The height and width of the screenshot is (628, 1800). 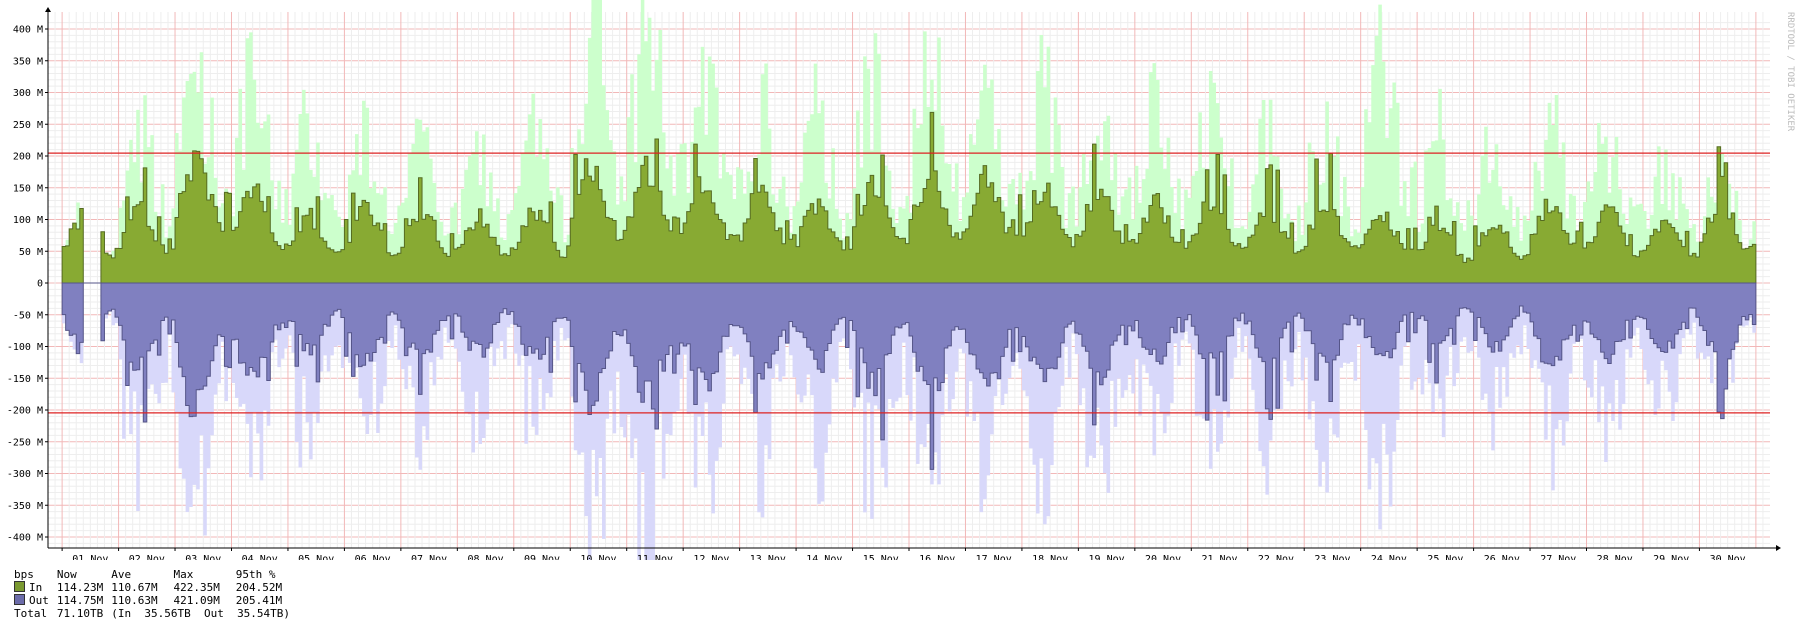 What do you see at coordinates (80, 600) in the screenshot?
I see `legend-out-now: 114.75M` at bounding box center [80, 600].